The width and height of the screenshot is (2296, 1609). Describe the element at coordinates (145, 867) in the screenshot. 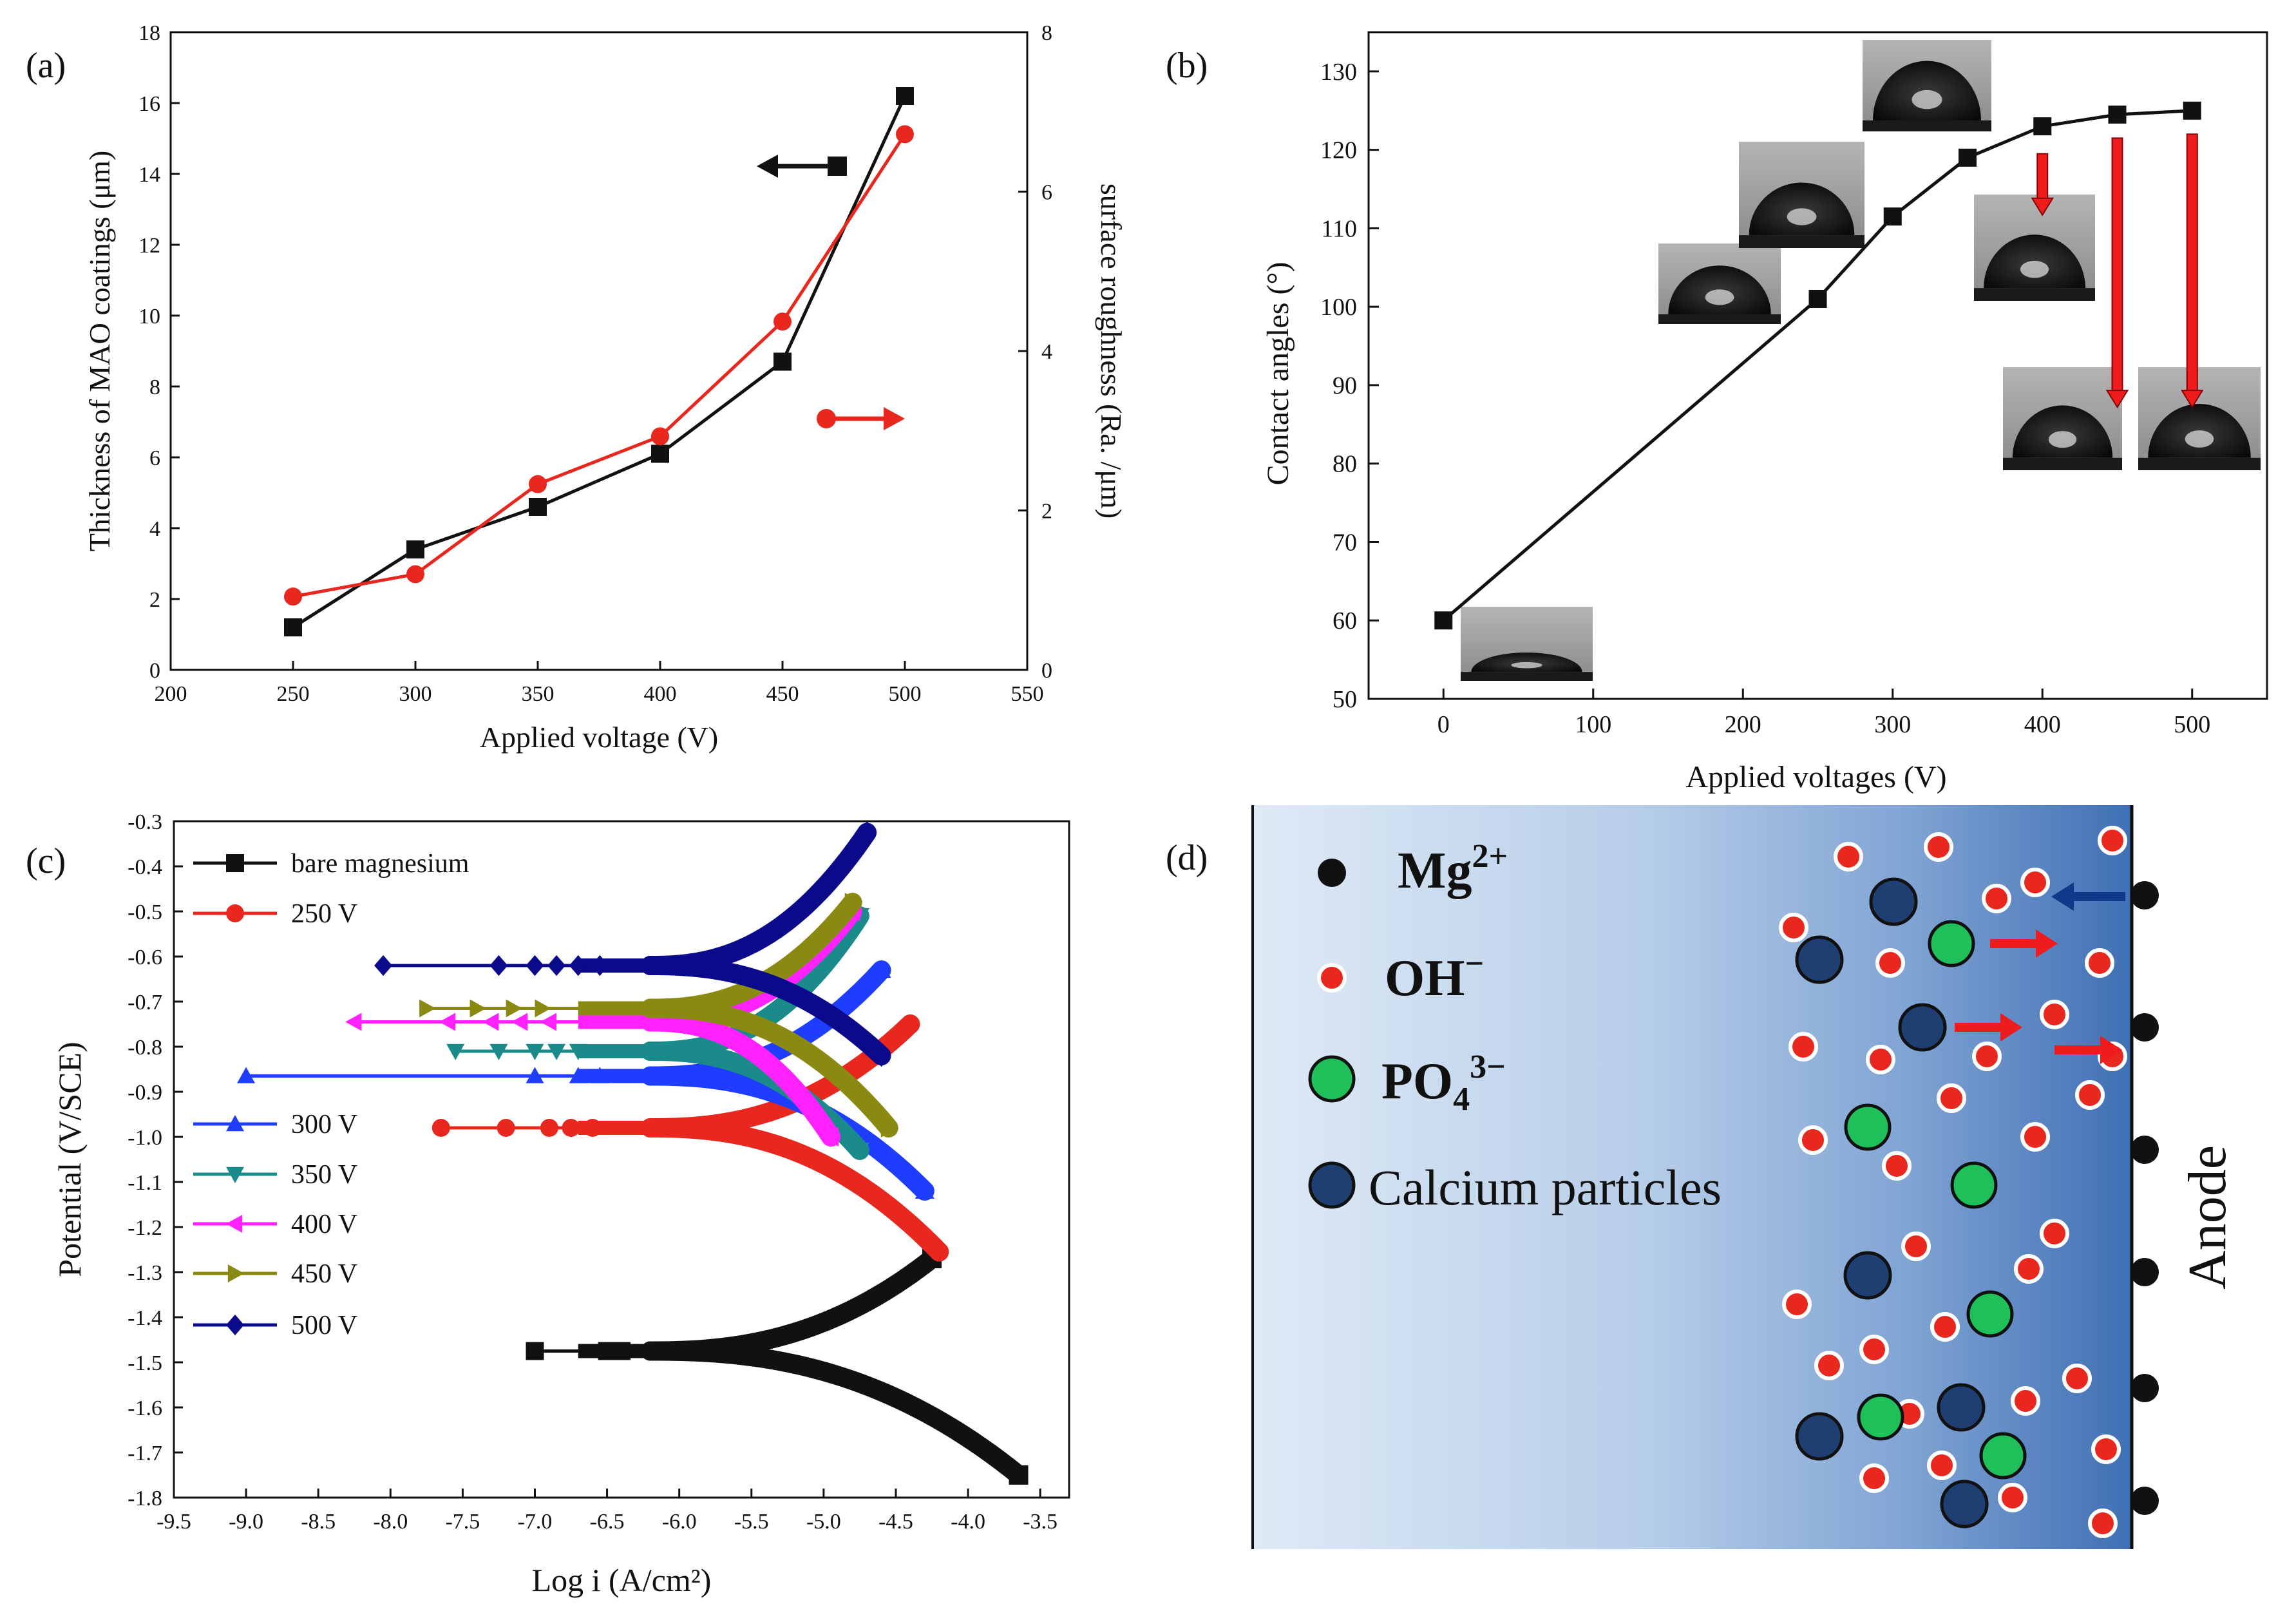

I see `panel-c-y-tick-label: -0.4` at that location.